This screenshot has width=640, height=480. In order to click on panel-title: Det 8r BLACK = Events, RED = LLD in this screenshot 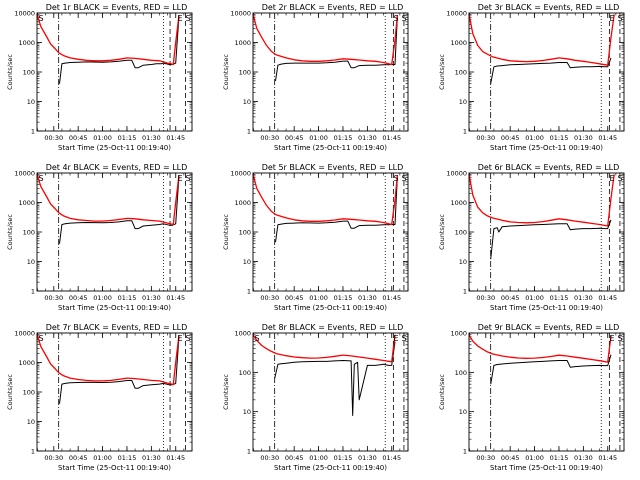, I will do `click(333, 327)`.